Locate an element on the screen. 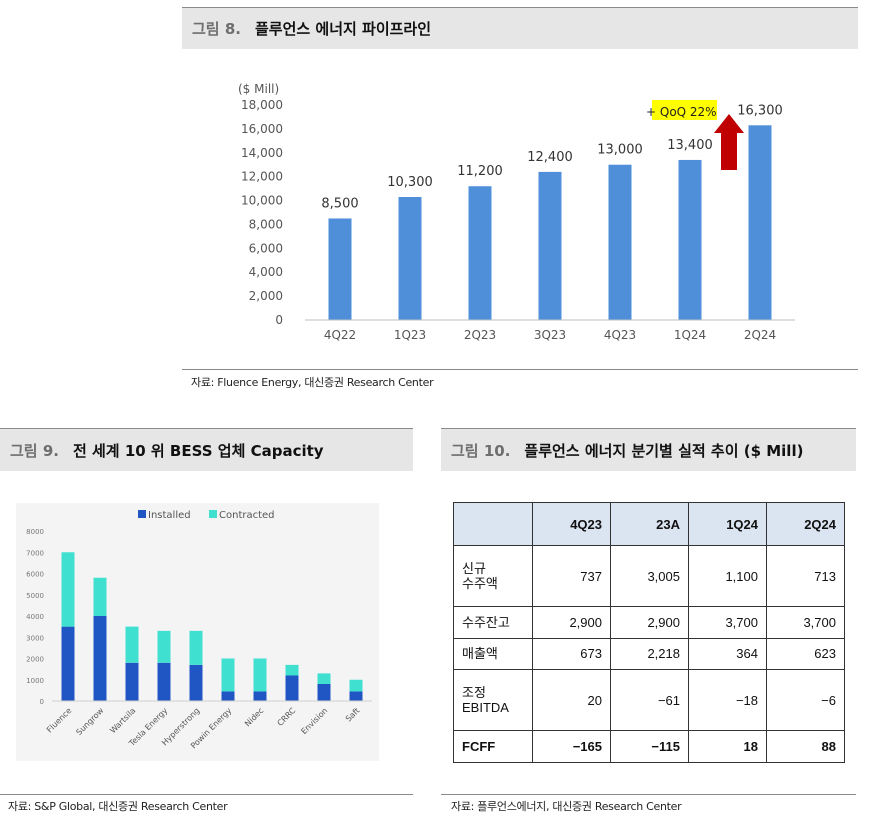 The width and height of the screenshot is (869, 827). fig9-header: 그림 9. 전 세계 10 위 BESS 업체 Capacity is located at coordinates (206, 449).